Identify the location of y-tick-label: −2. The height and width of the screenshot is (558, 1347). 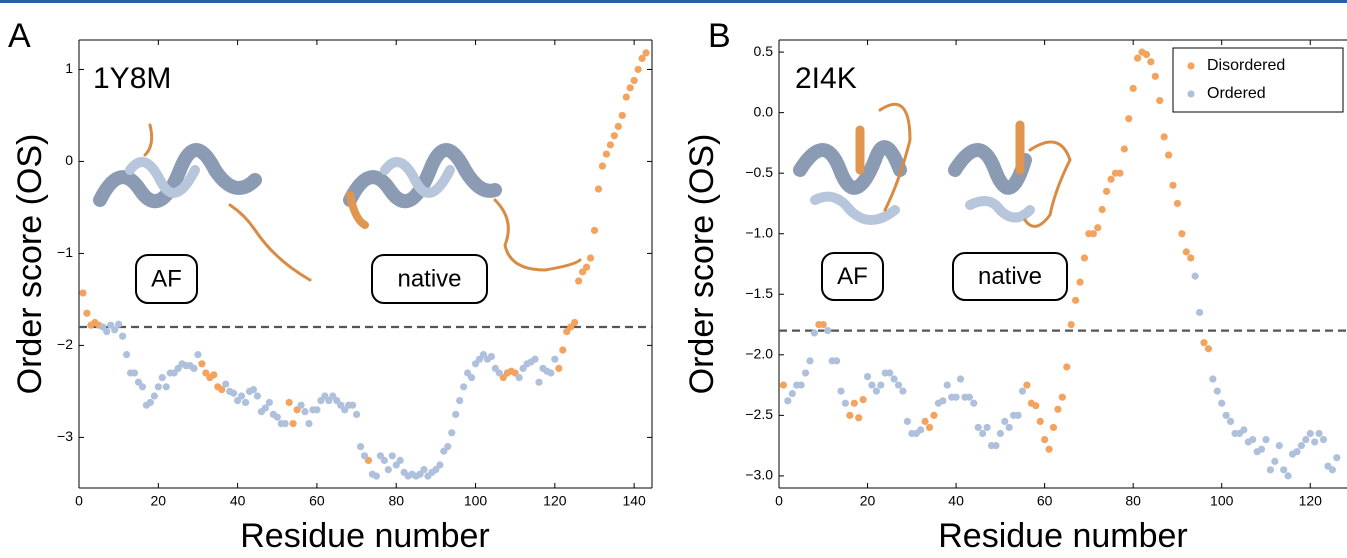
(65, 344).